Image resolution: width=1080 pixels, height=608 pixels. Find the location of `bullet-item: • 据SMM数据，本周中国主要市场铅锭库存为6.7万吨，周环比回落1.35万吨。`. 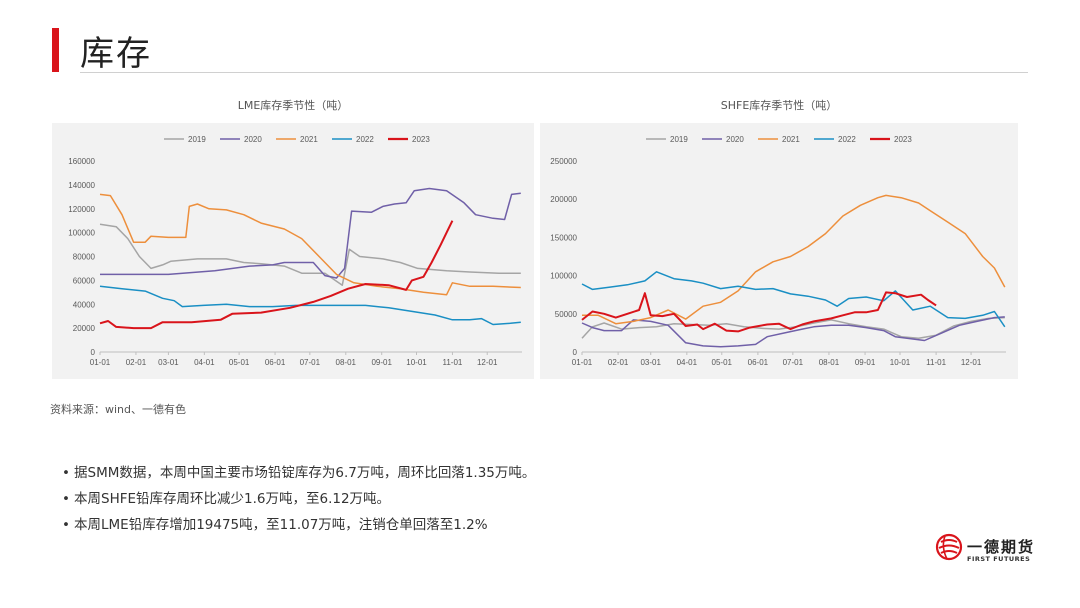

bullet-item: • 据SMM数据，本周中国主要市场铅锭库存为6.7万吨，周环比回落1.35万吨。 is located at coordinates (298, 473).